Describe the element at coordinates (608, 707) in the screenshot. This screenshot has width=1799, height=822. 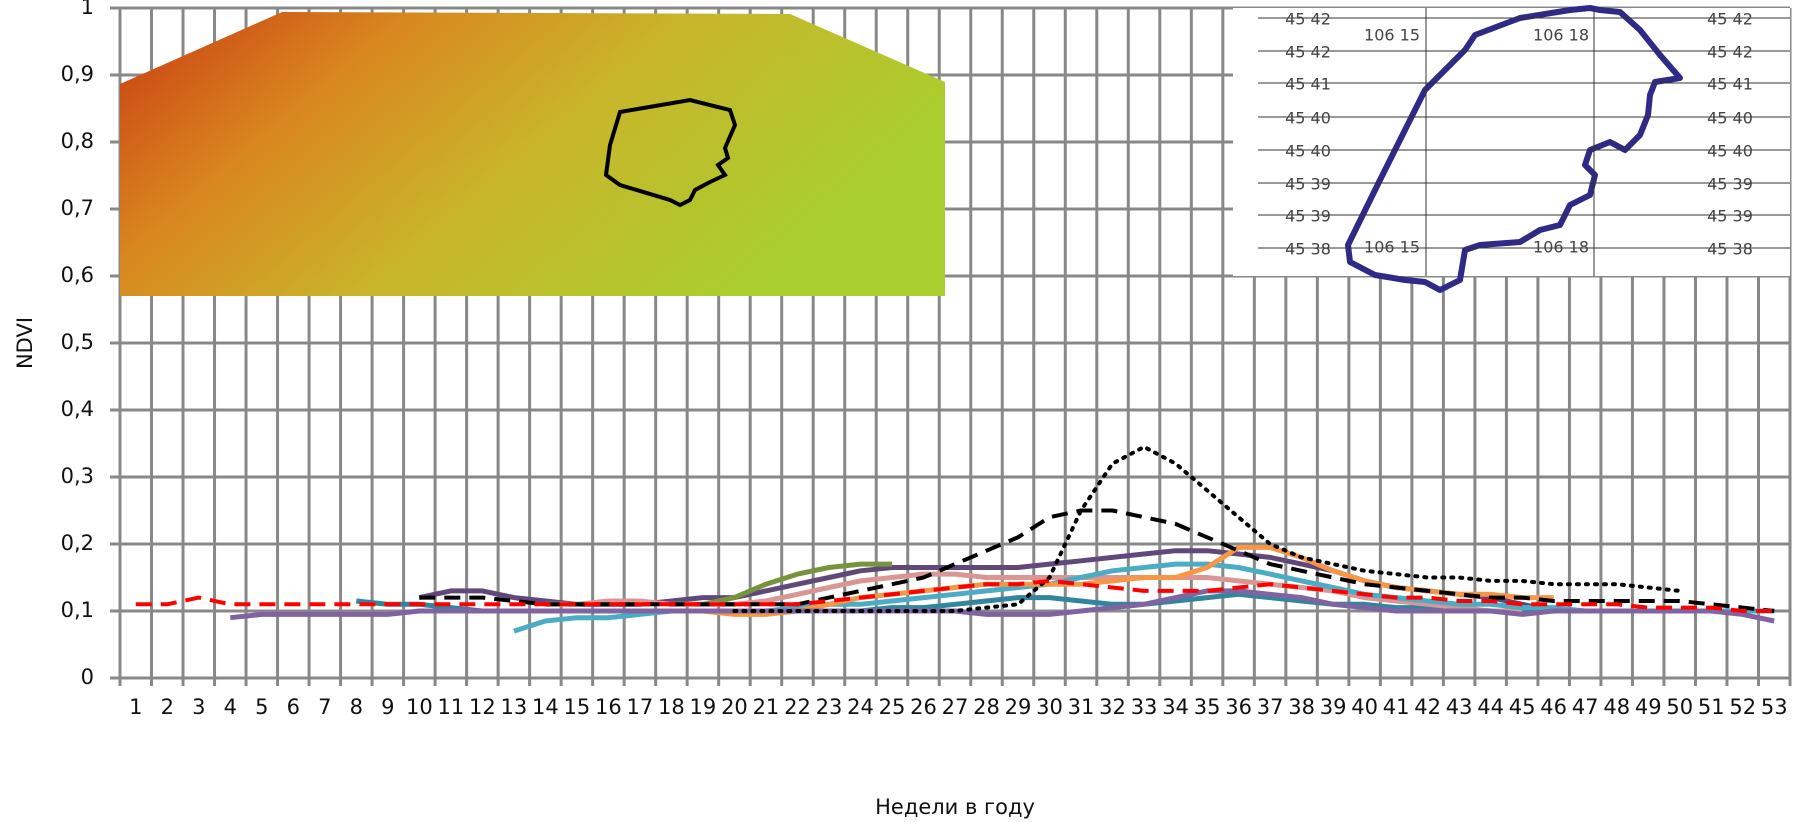
I see `x-tick-label: 16` at that location.